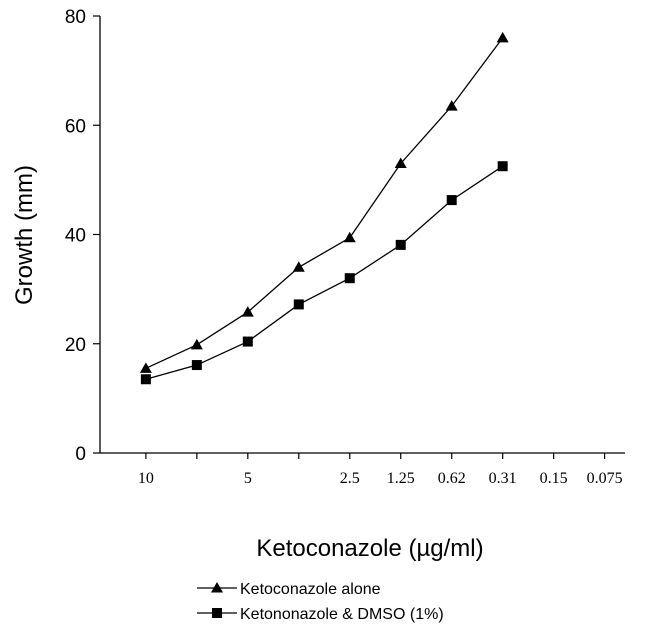  I want to click on legend-item: Ketononazole & DMSO (1%), so click(320, 614).